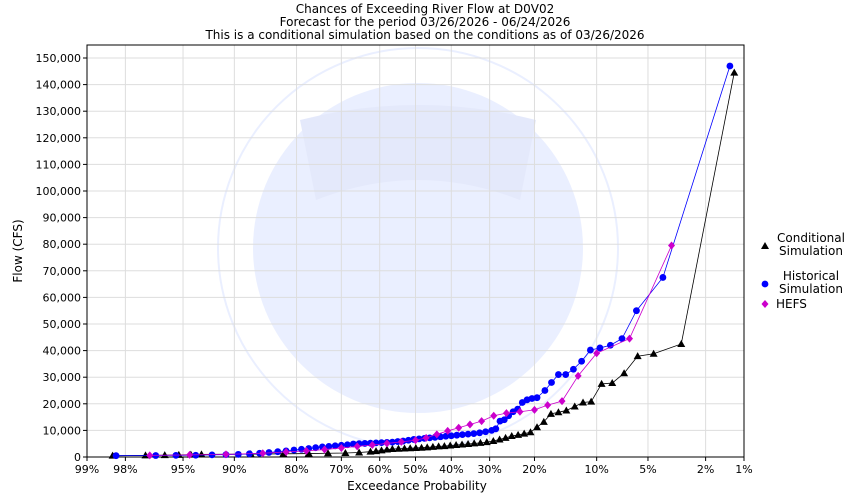 This screenshot has width=850, height=500. What do you see at coordinates (811, 238) in the screenshot?
I see `legend-label: Conditional` at bounding box center [811, 238].